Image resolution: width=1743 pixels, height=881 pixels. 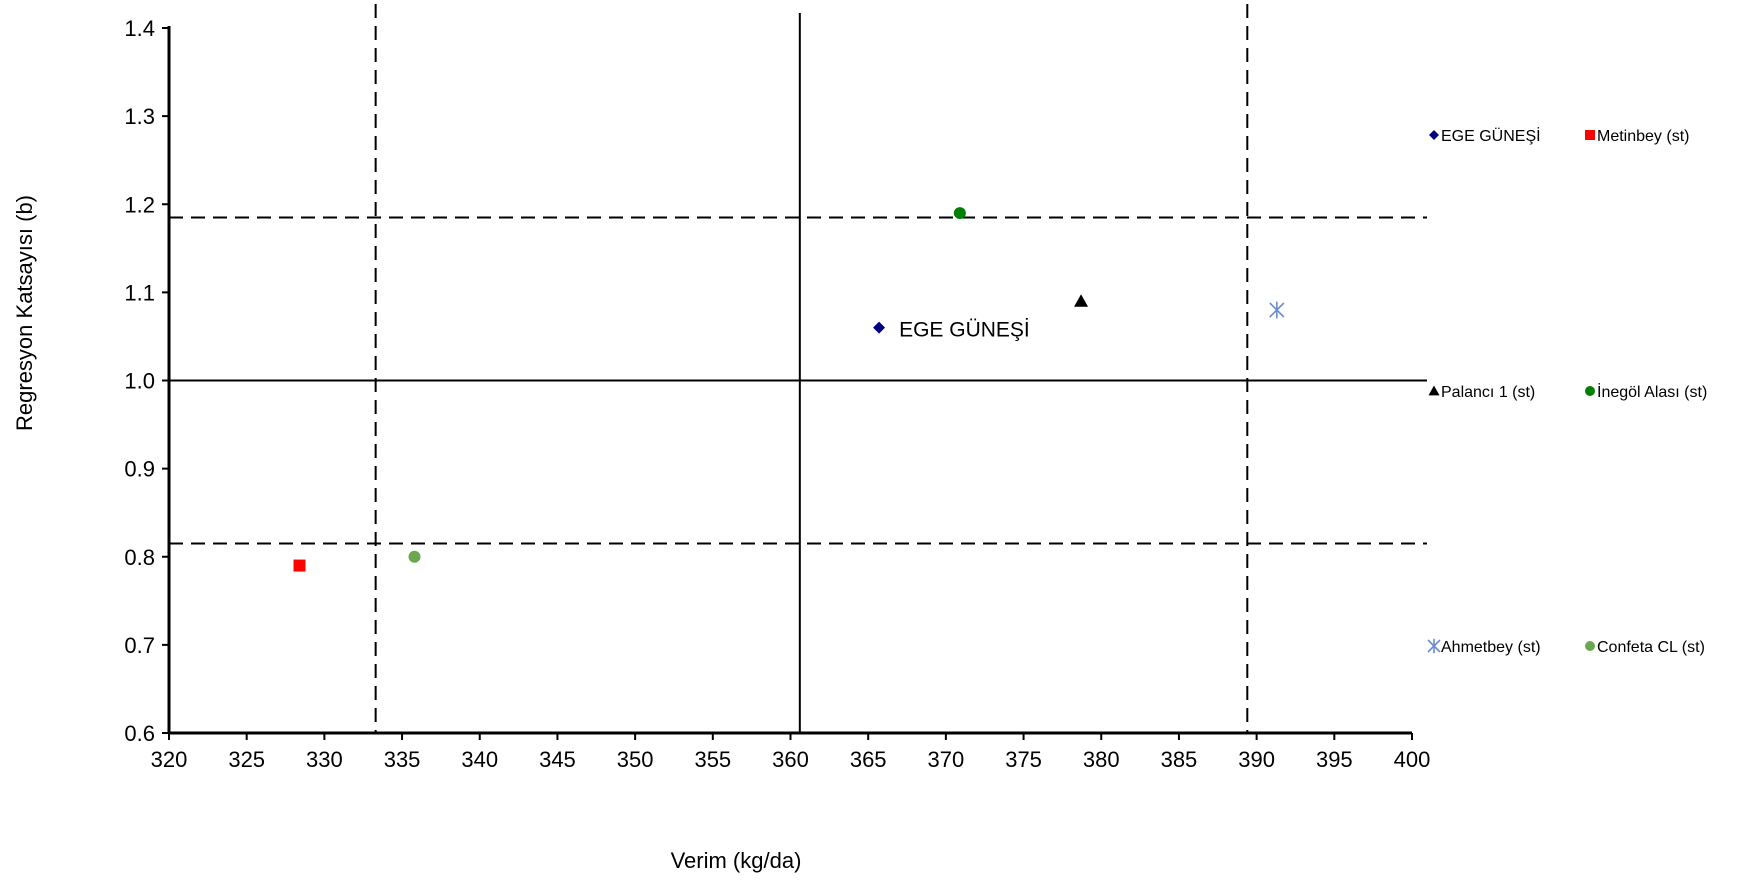 What do you see at coordinates (139, 28) in the screenshot?
I see `y-tick-label: 1.4` at bounding box center [139, 28].